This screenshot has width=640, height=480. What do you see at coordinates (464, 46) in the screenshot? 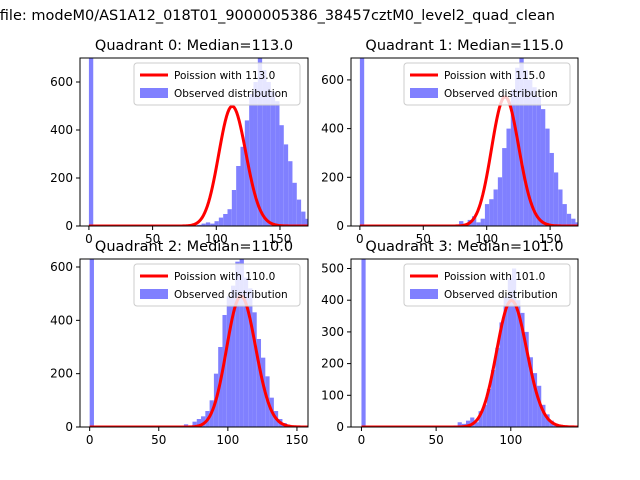
I see `subplot-title: Quadrant 1: Median=115.0` at bounding box center [464, 46].